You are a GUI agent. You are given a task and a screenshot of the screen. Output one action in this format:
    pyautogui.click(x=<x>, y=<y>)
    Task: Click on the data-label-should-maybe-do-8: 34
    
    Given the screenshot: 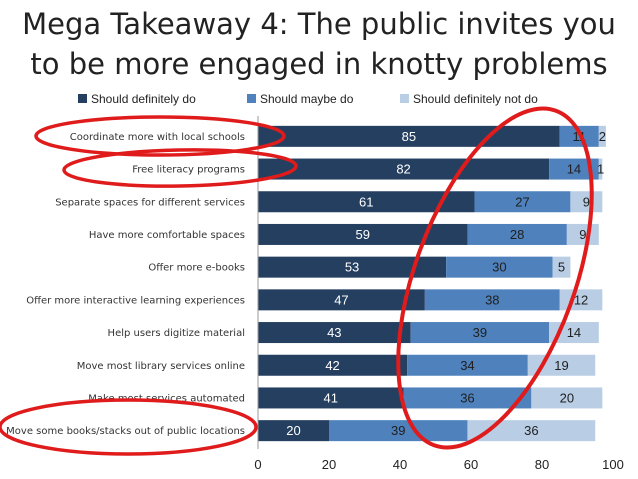 What is the action you would take?
    pyautogui.click(x=467, y=365)
    